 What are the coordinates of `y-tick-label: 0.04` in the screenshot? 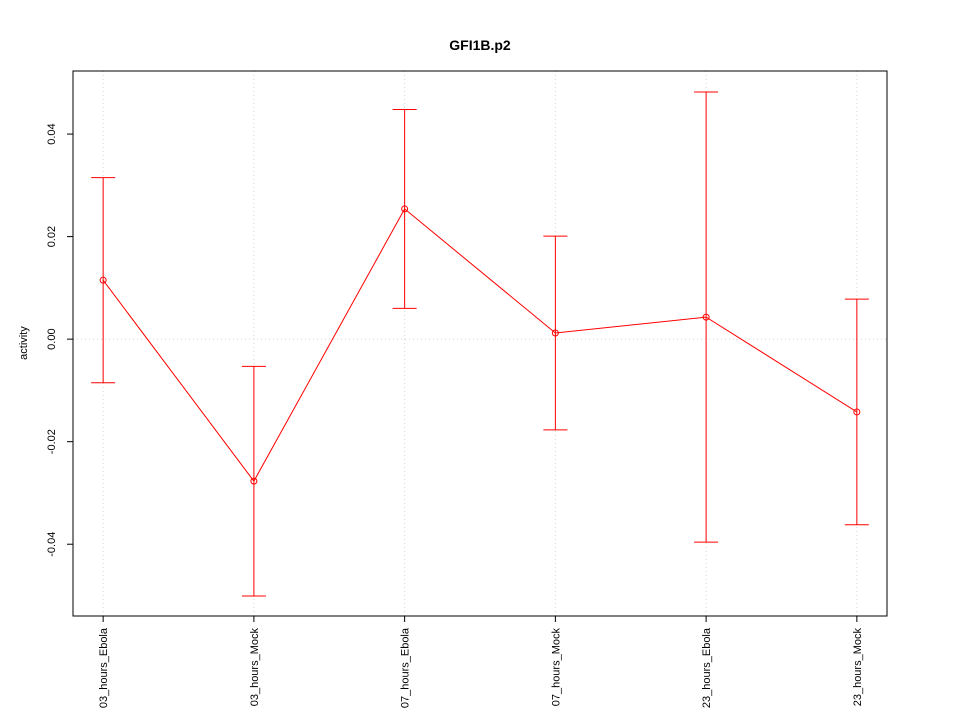 It's located at (52, 133).